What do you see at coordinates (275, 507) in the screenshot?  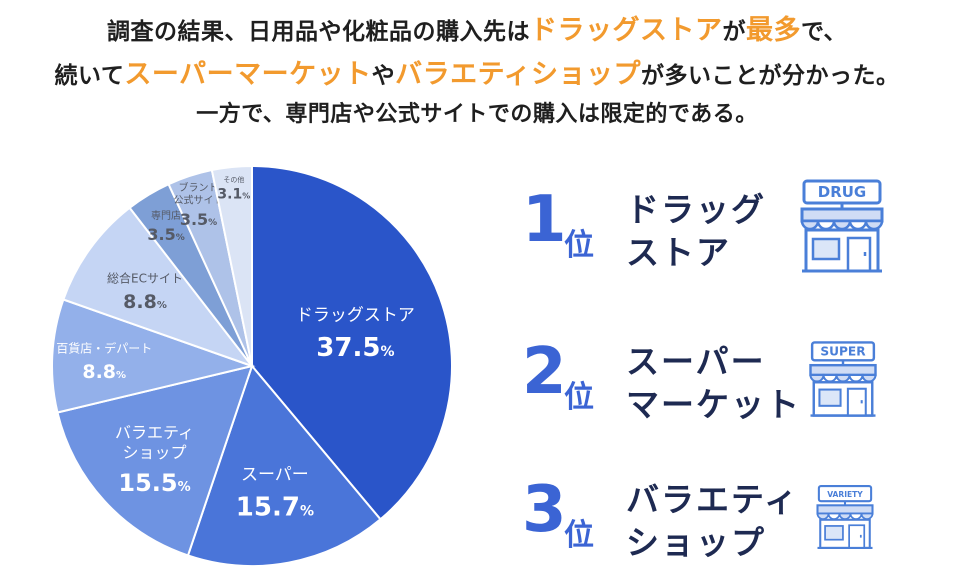 I see `slice-value: 15.7%` at bounding box center [275, 507].